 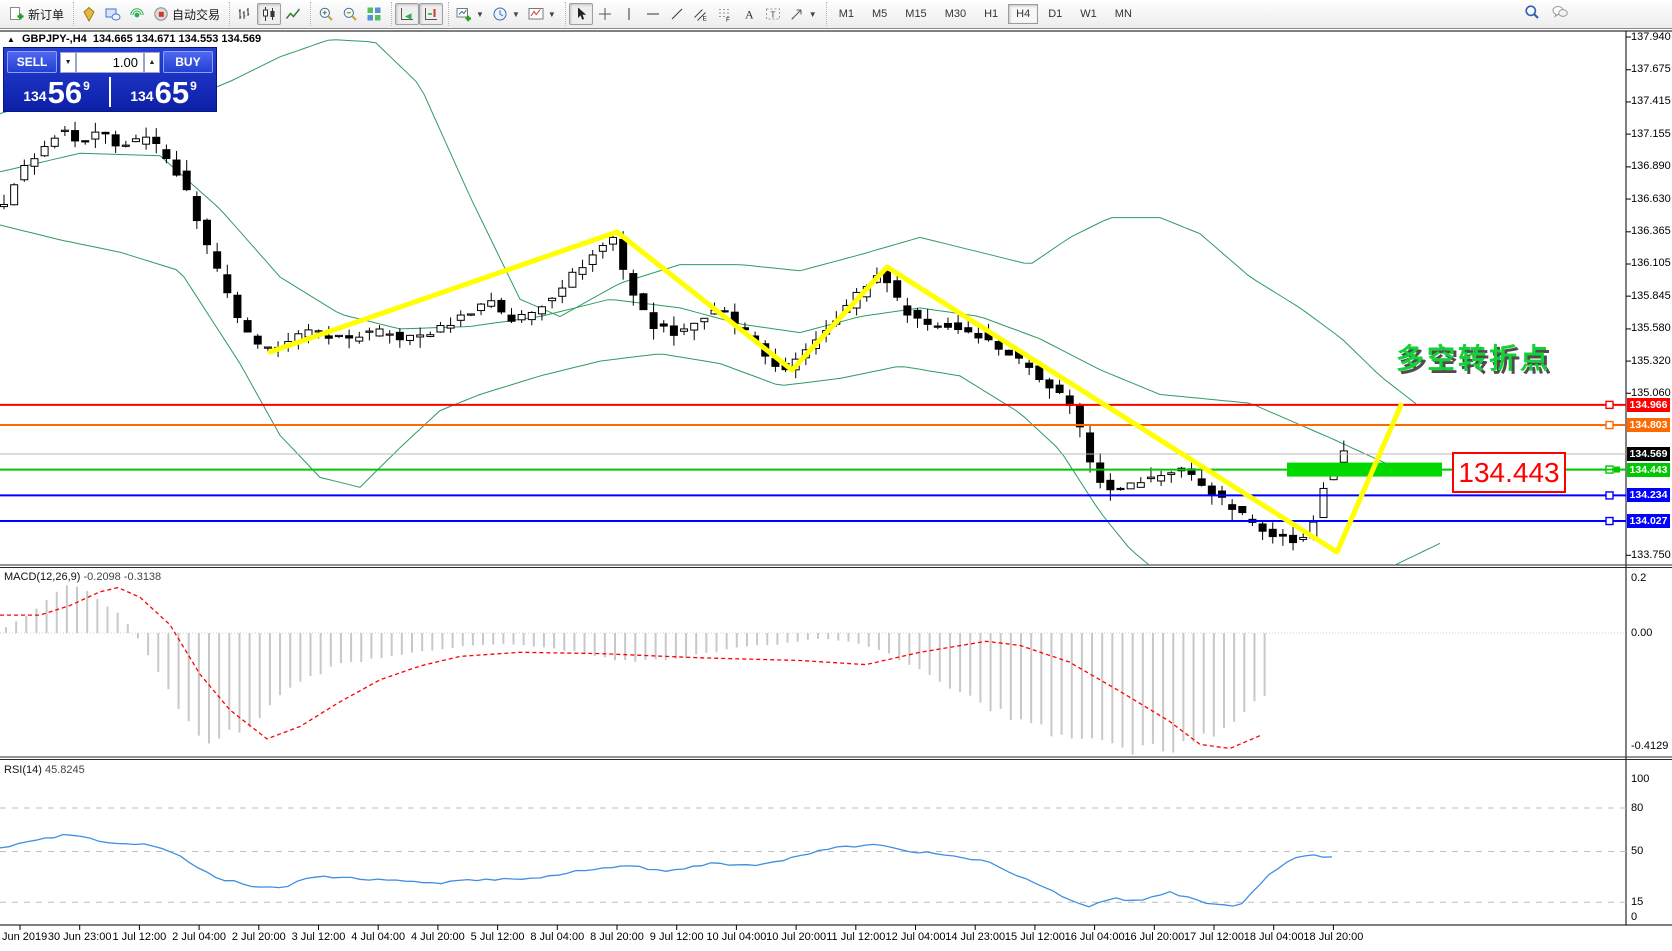 What do you see at coordinates (1637, 807) in the screenshot?
I see `rsi-axis-label: 80` at bounding box center [1637, 807].